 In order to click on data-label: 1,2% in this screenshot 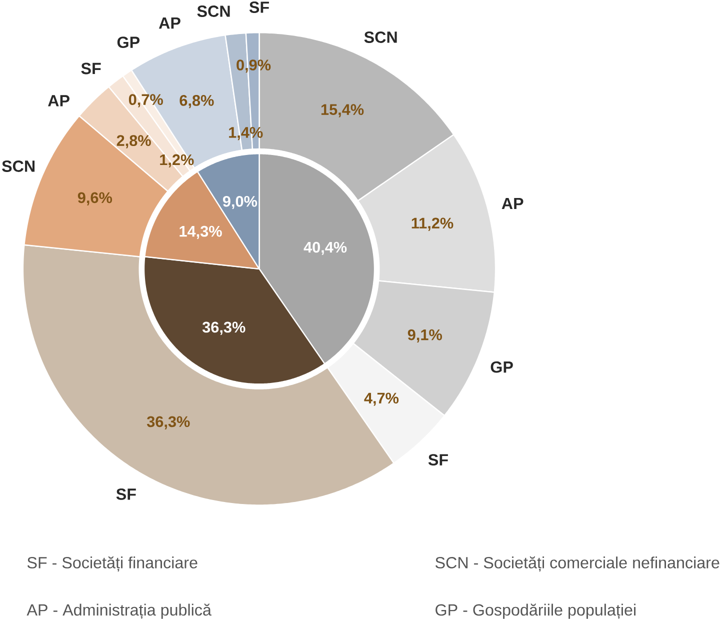, I will do `click(177, 161)`.